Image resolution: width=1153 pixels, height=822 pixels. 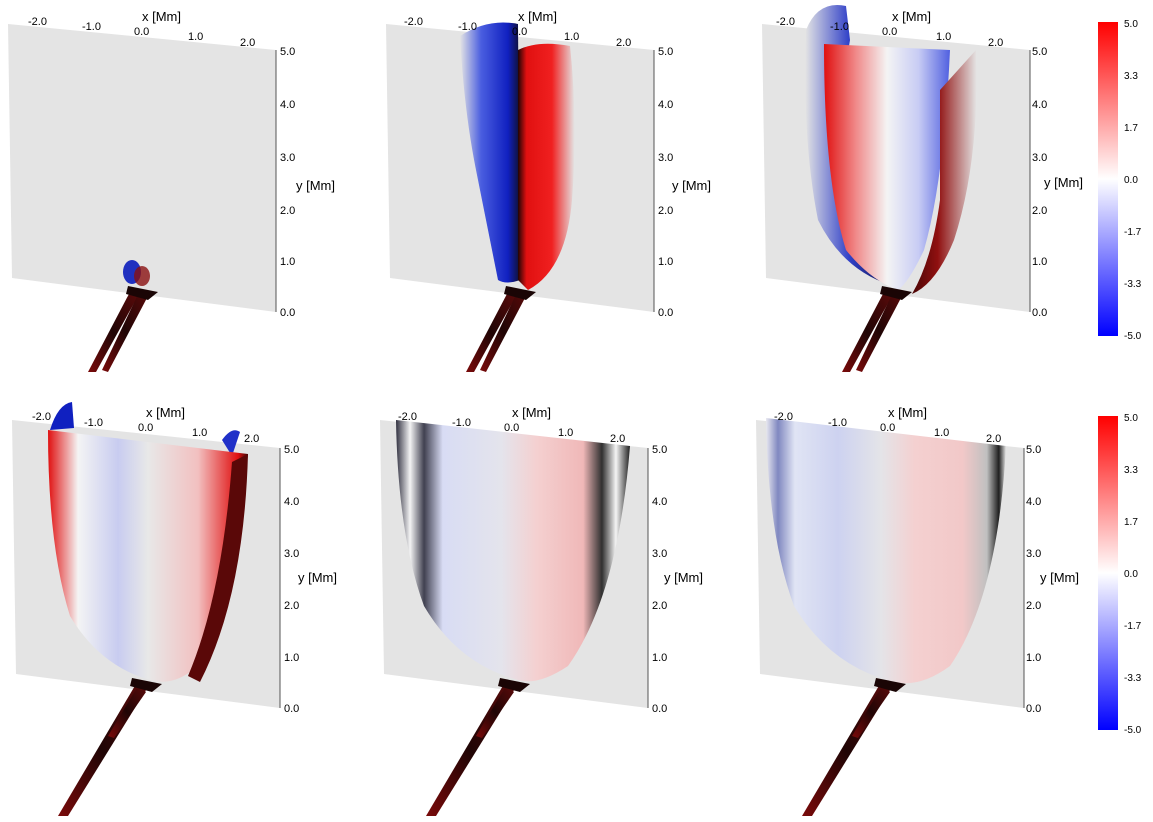 What do you see at coordinates (1120, 574) in the screenshot?
I see `colorbar-bottom: 5.0 3.3 1.7 0.0 -1.7 -3.3 -5.0` at bounding box center [1120, 574].